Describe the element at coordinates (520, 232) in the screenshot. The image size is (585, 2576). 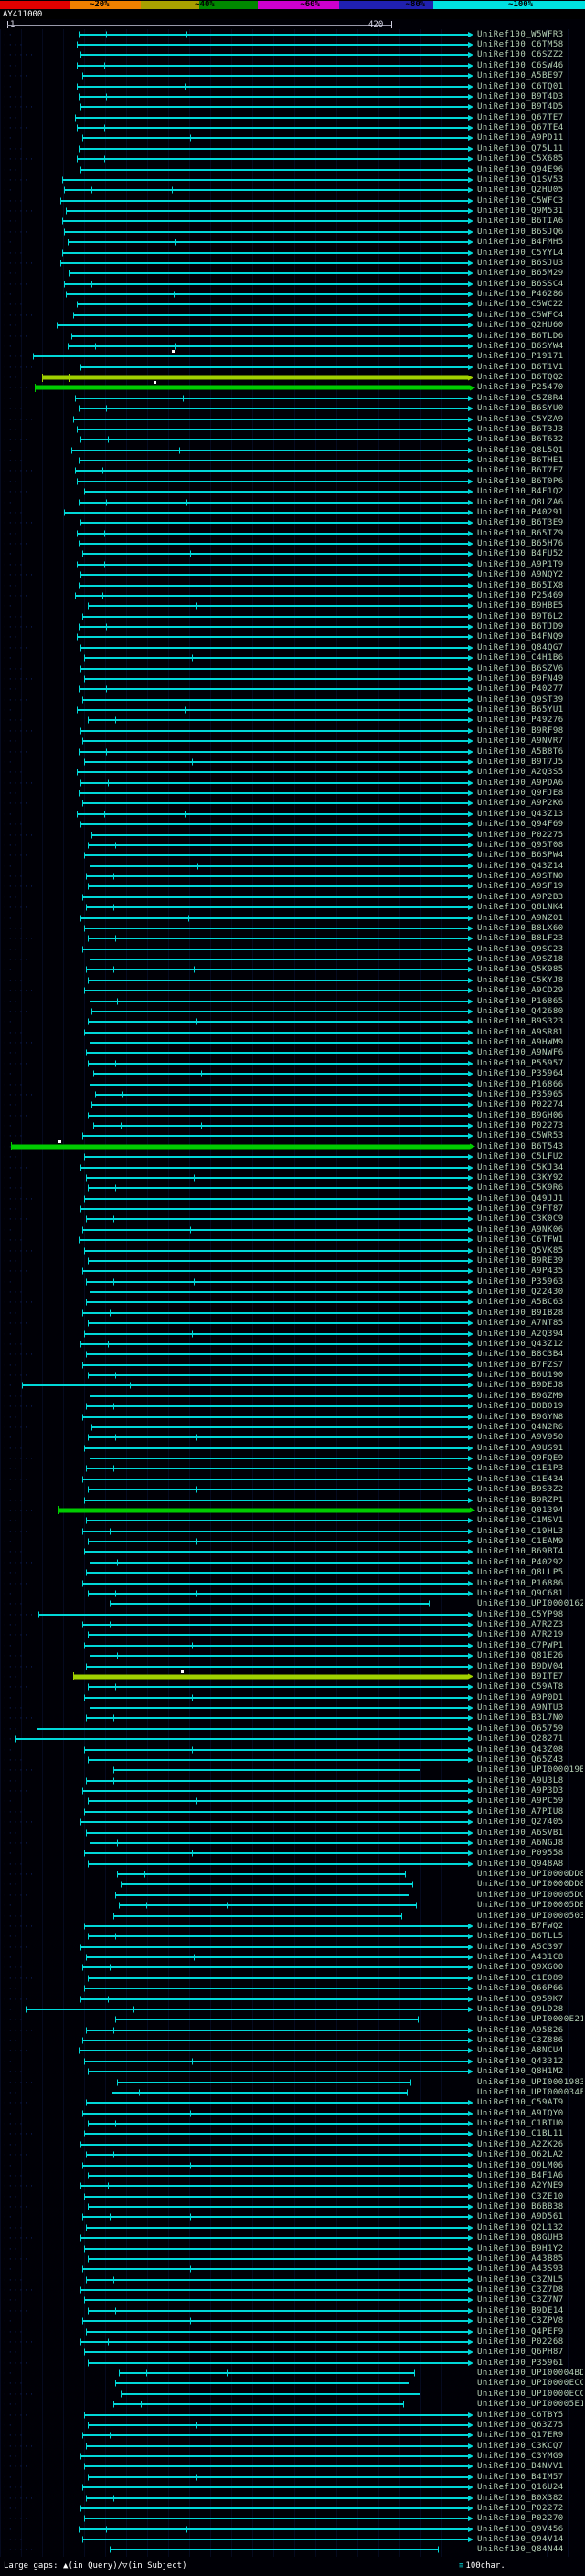
I see `hit-label: UniRef100_B6SJQ6` at that location.